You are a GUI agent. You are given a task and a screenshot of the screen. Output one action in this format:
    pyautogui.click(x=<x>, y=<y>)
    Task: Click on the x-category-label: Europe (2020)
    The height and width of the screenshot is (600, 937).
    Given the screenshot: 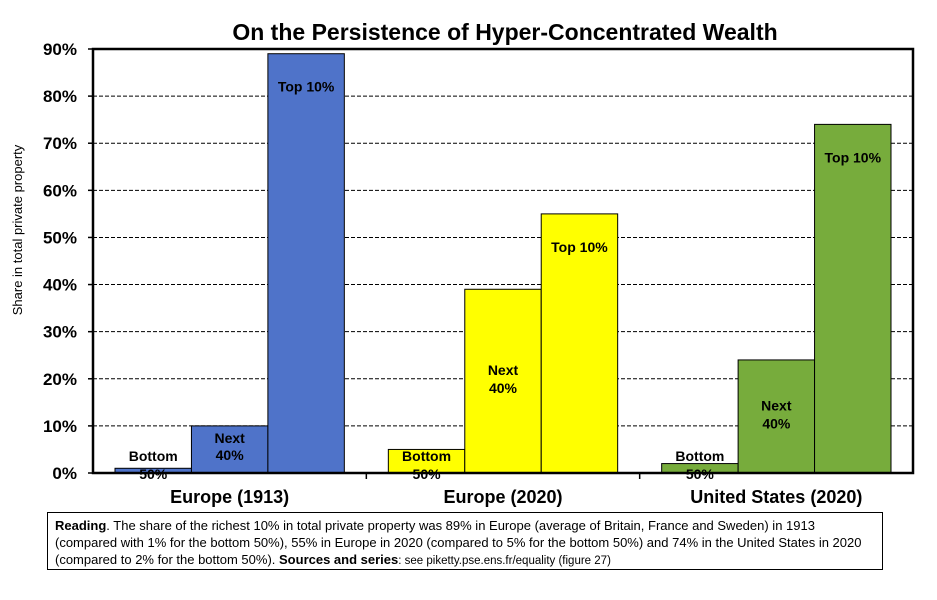 What is the action you would take?
    pyautogui.click(x=502, y=497)
    